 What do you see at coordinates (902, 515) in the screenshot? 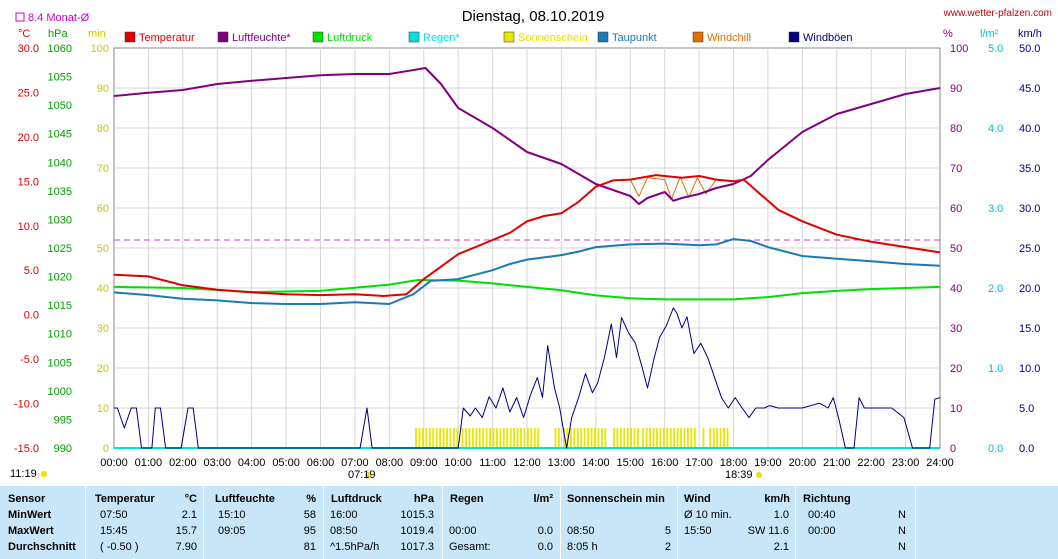
I see `stats-dir-val-0: N` at bounding box center [902, 515].